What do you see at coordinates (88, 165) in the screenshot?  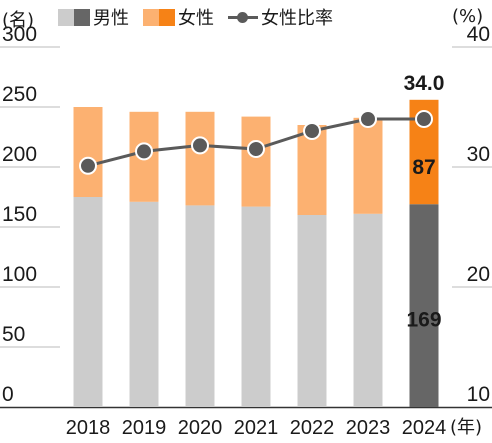 I see `ratio-point-2018` at bounding box center [88, 165].